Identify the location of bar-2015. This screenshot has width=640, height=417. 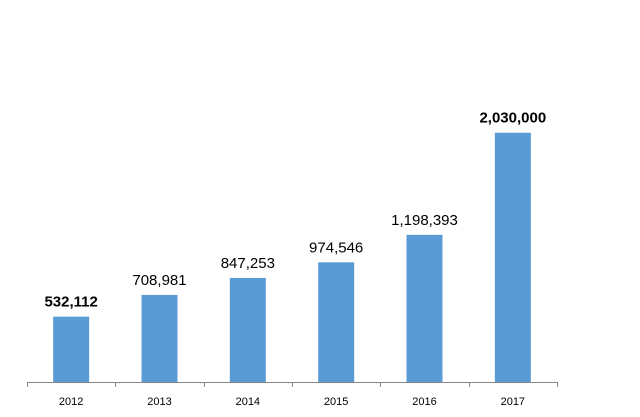
(336, 322).